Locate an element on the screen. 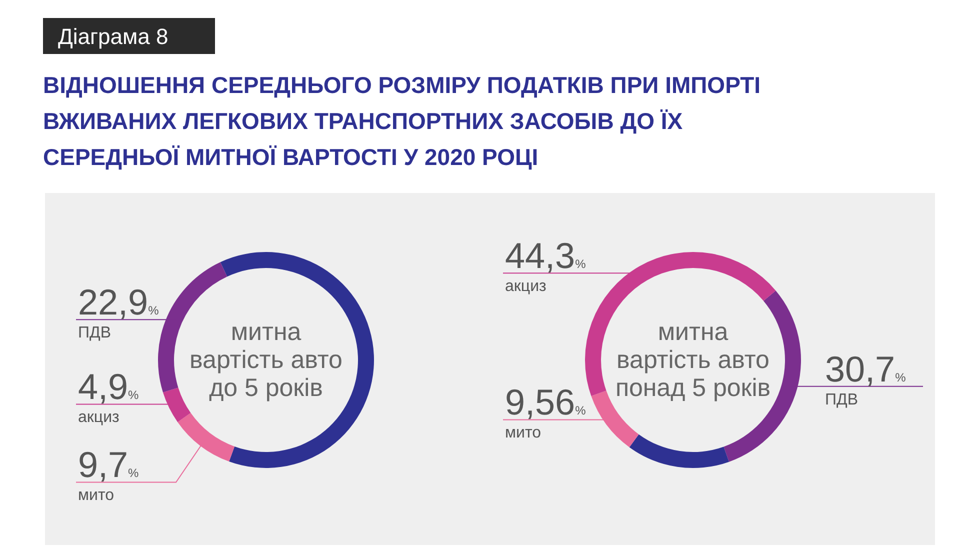 The width and height of the screenshot is (980, 560). data-label: 4,9% is located at coordinates (109, 387).